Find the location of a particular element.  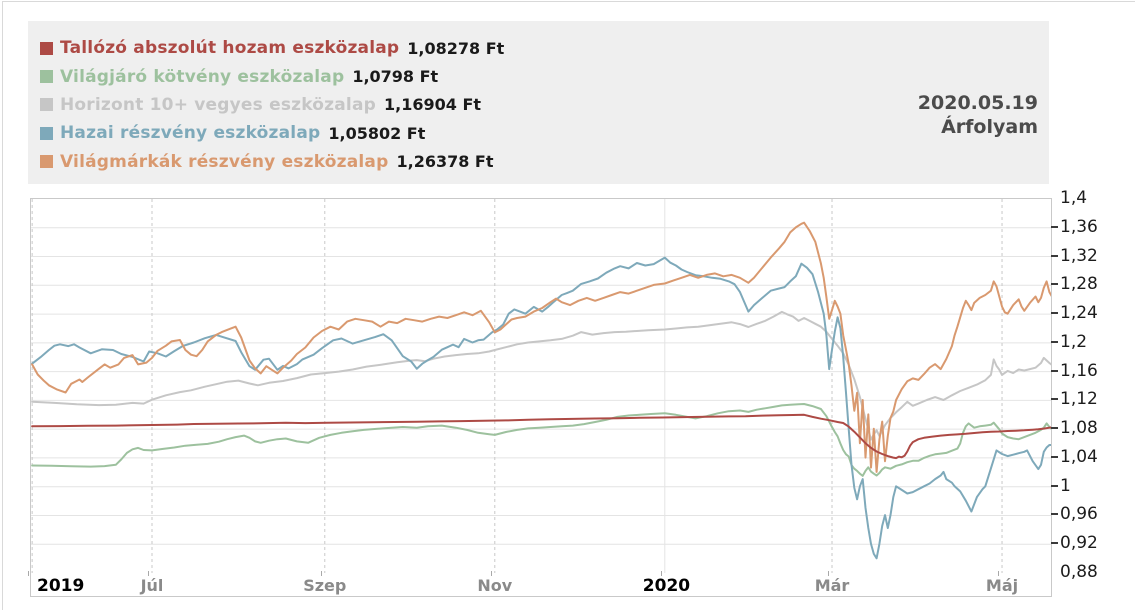

legend-item: Világjáró kötvény eszközalap 1,0798 Ft is located at coordinates (272, 76).